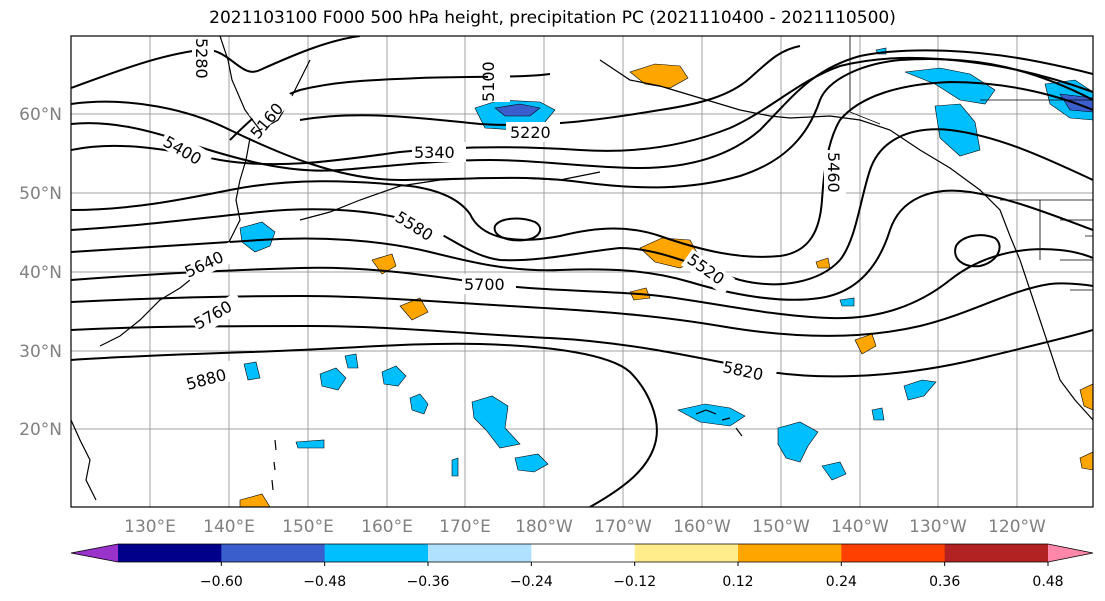  I want to click on colorbar-tick-label: −0.36, so click(428, 582).